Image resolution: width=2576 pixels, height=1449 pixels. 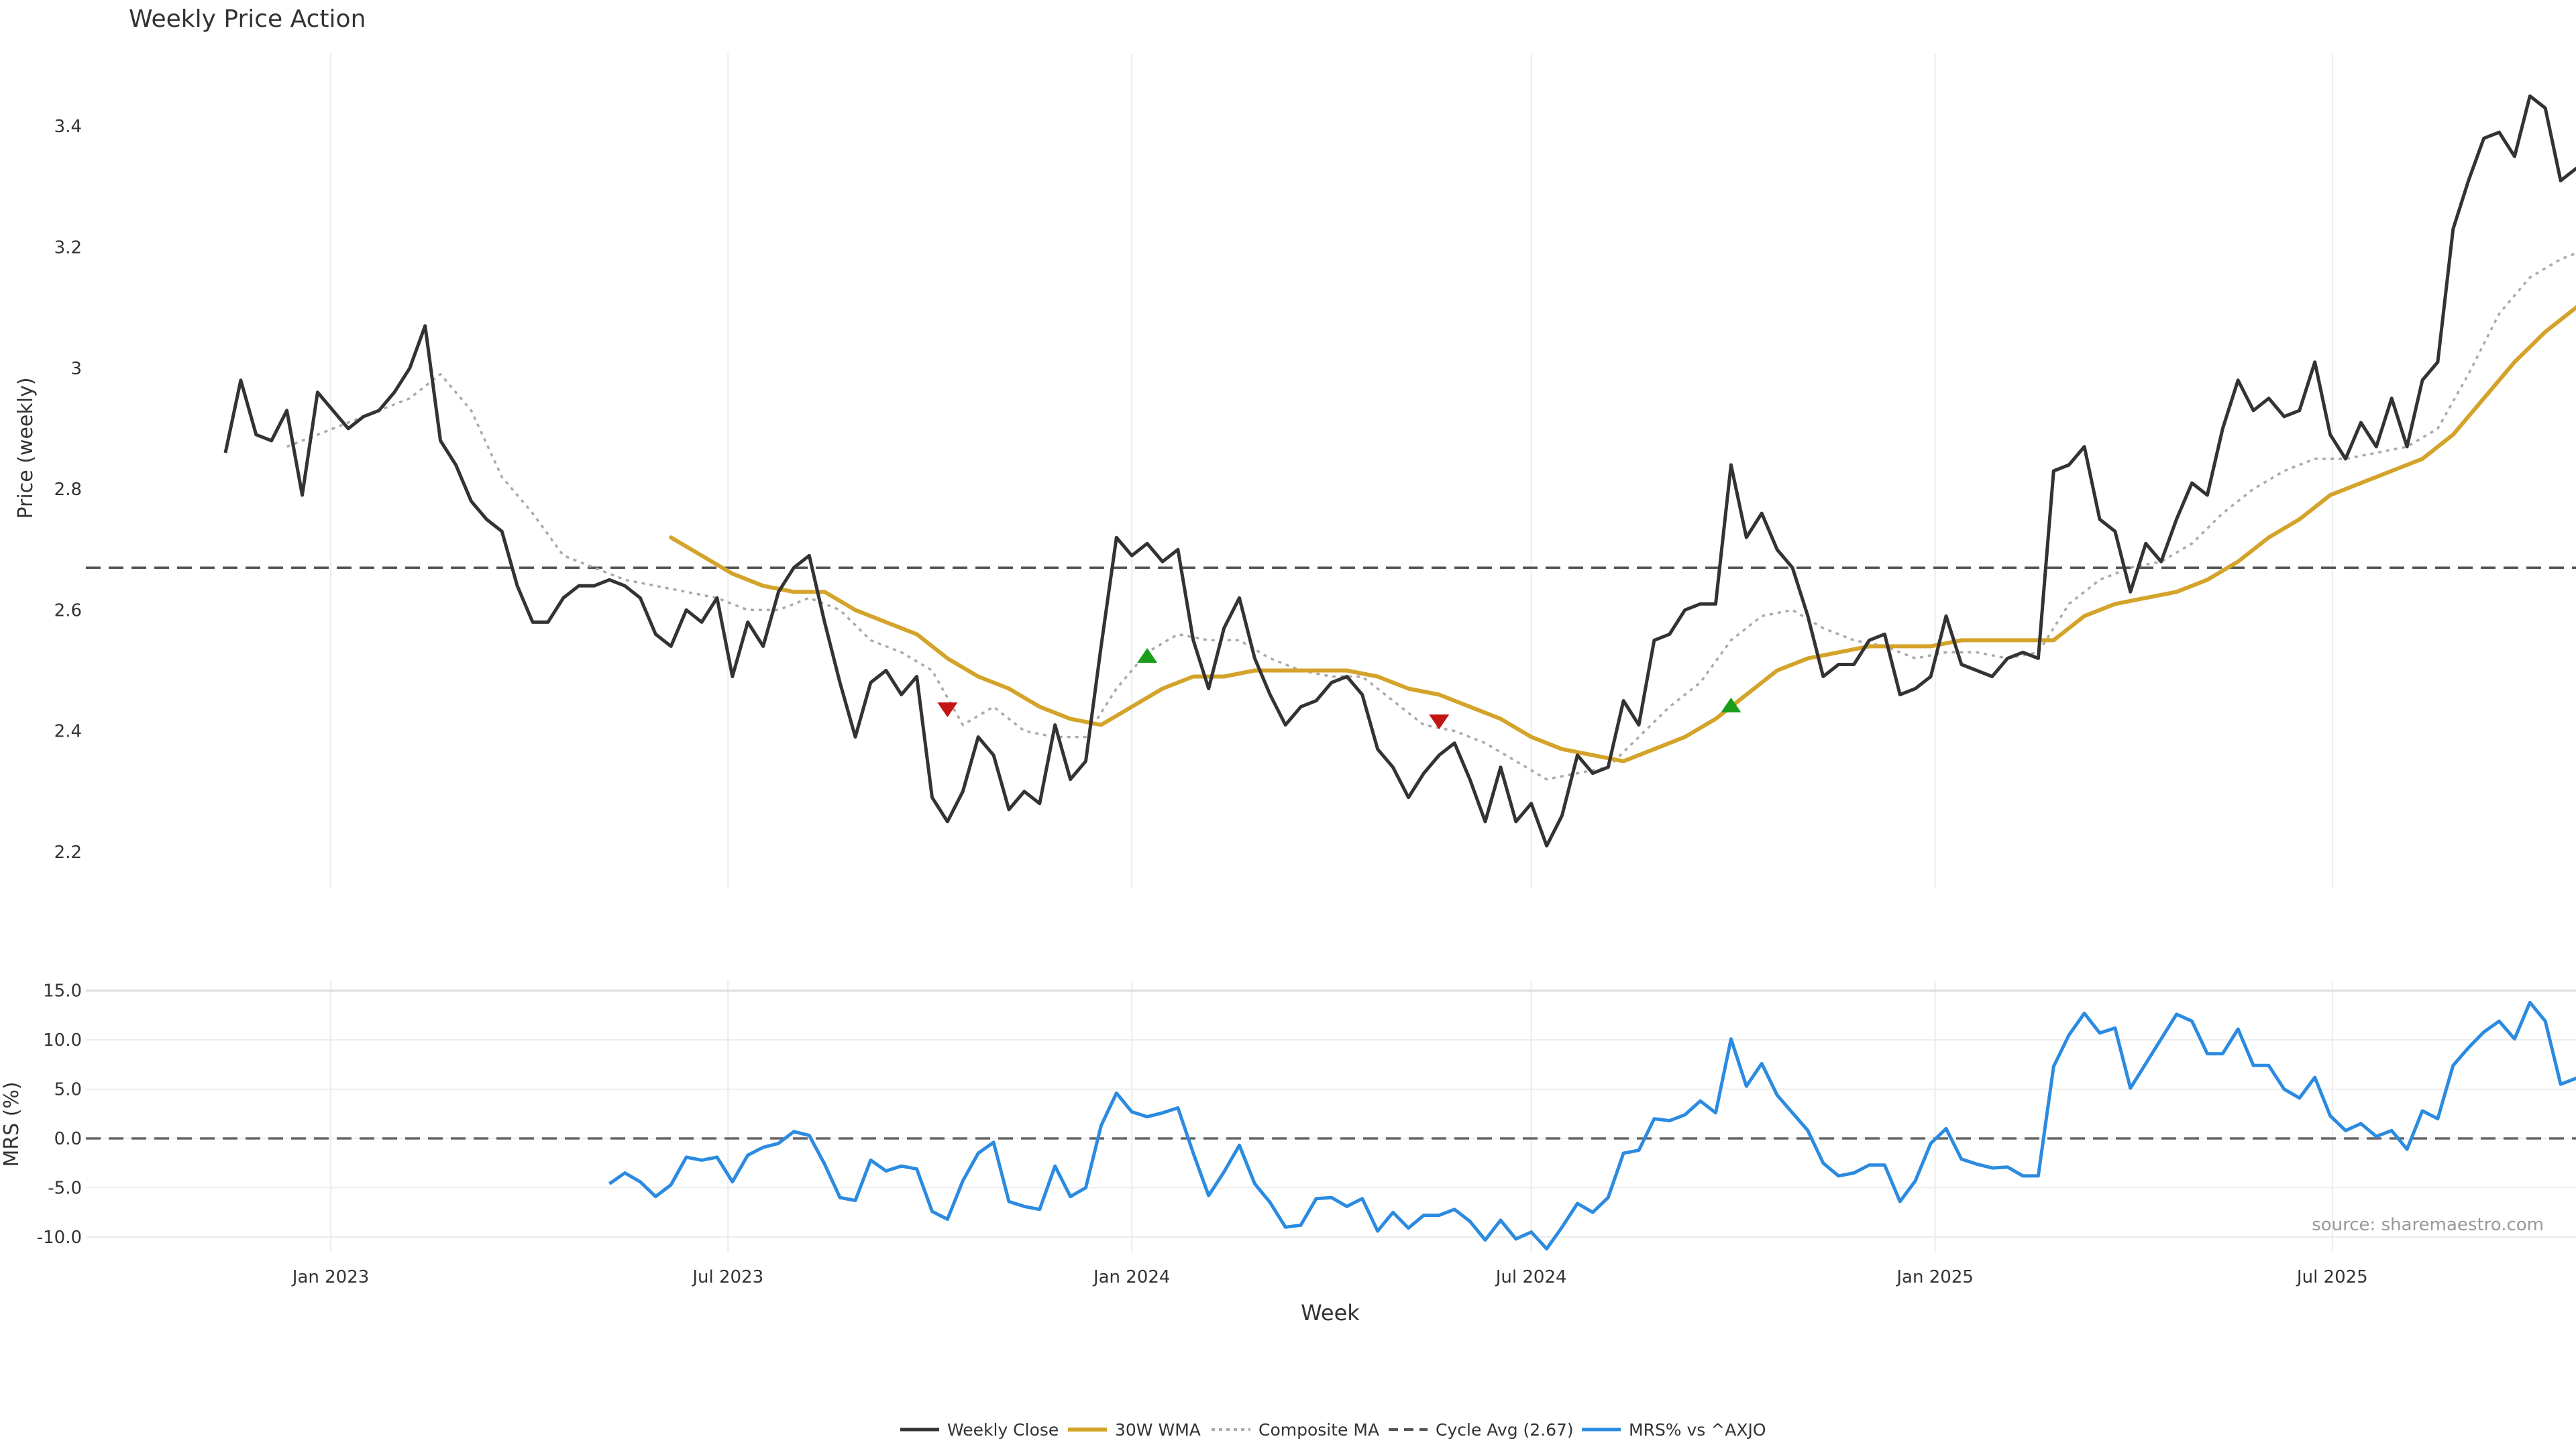 I want to click on legend-item: MRS% vs ^AXJO, so click(x=1674, y=1430).